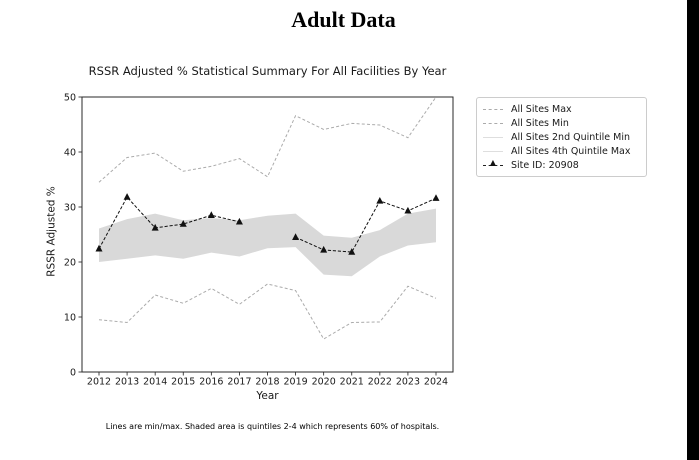 The height and width of the screenshot is (460, 699). I want to click on legend-item-site: ▲ Site ID: 20908, so click(562, 165).